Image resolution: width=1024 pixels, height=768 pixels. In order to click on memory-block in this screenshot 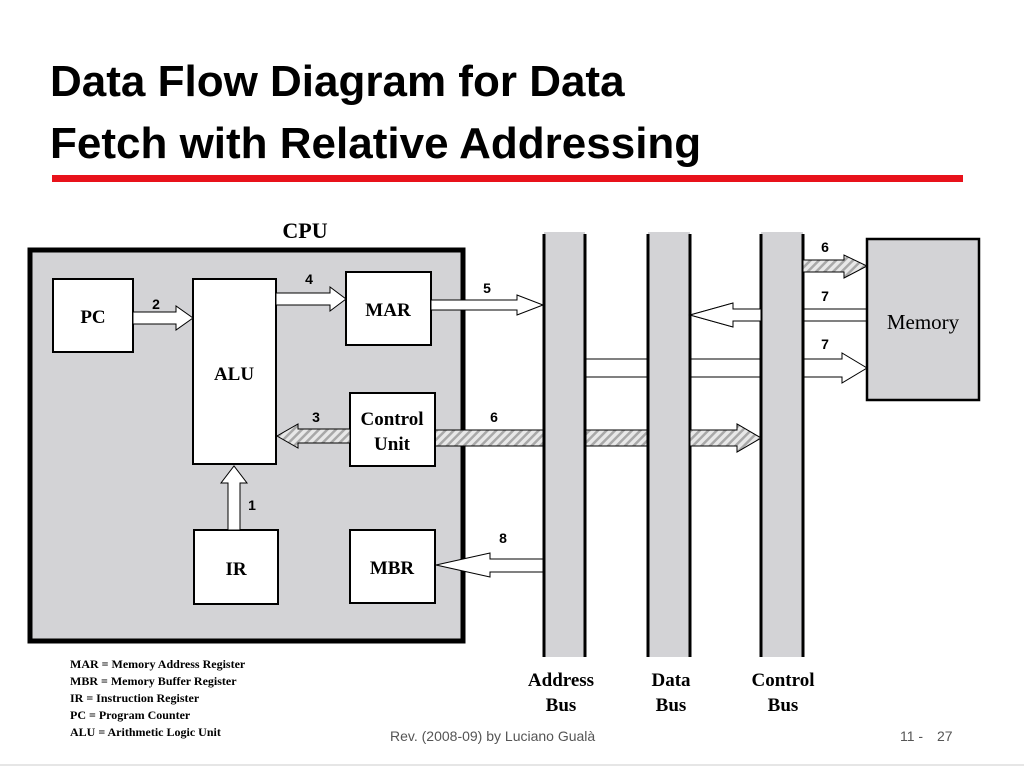, I will do `click(923, 319)`.